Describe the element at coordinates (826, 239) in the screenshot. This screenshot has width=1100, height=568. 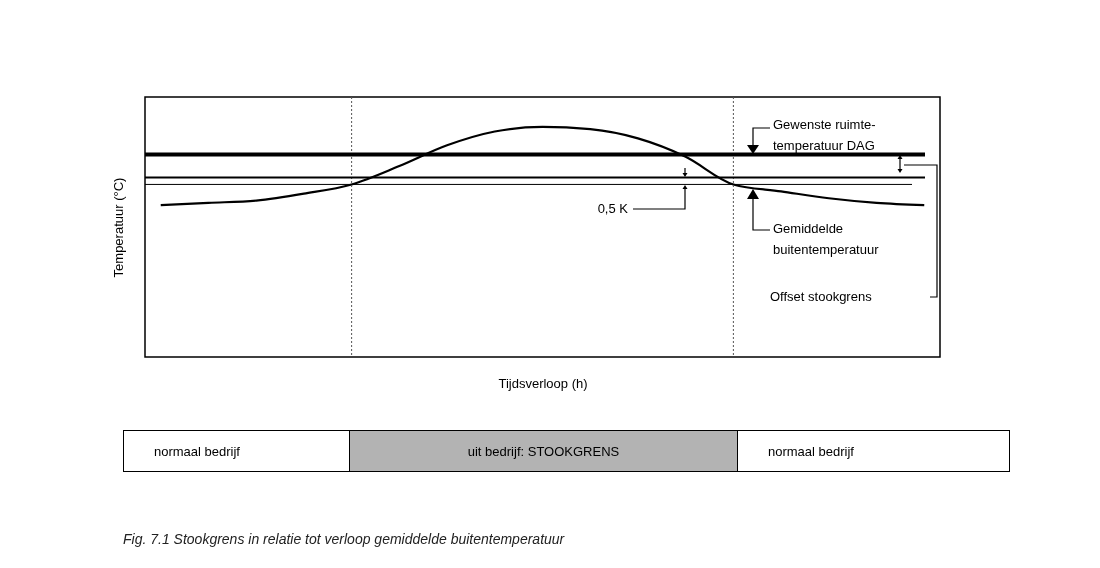
I see `annotation: Gemiddelde buitentemperatuur` at that location.